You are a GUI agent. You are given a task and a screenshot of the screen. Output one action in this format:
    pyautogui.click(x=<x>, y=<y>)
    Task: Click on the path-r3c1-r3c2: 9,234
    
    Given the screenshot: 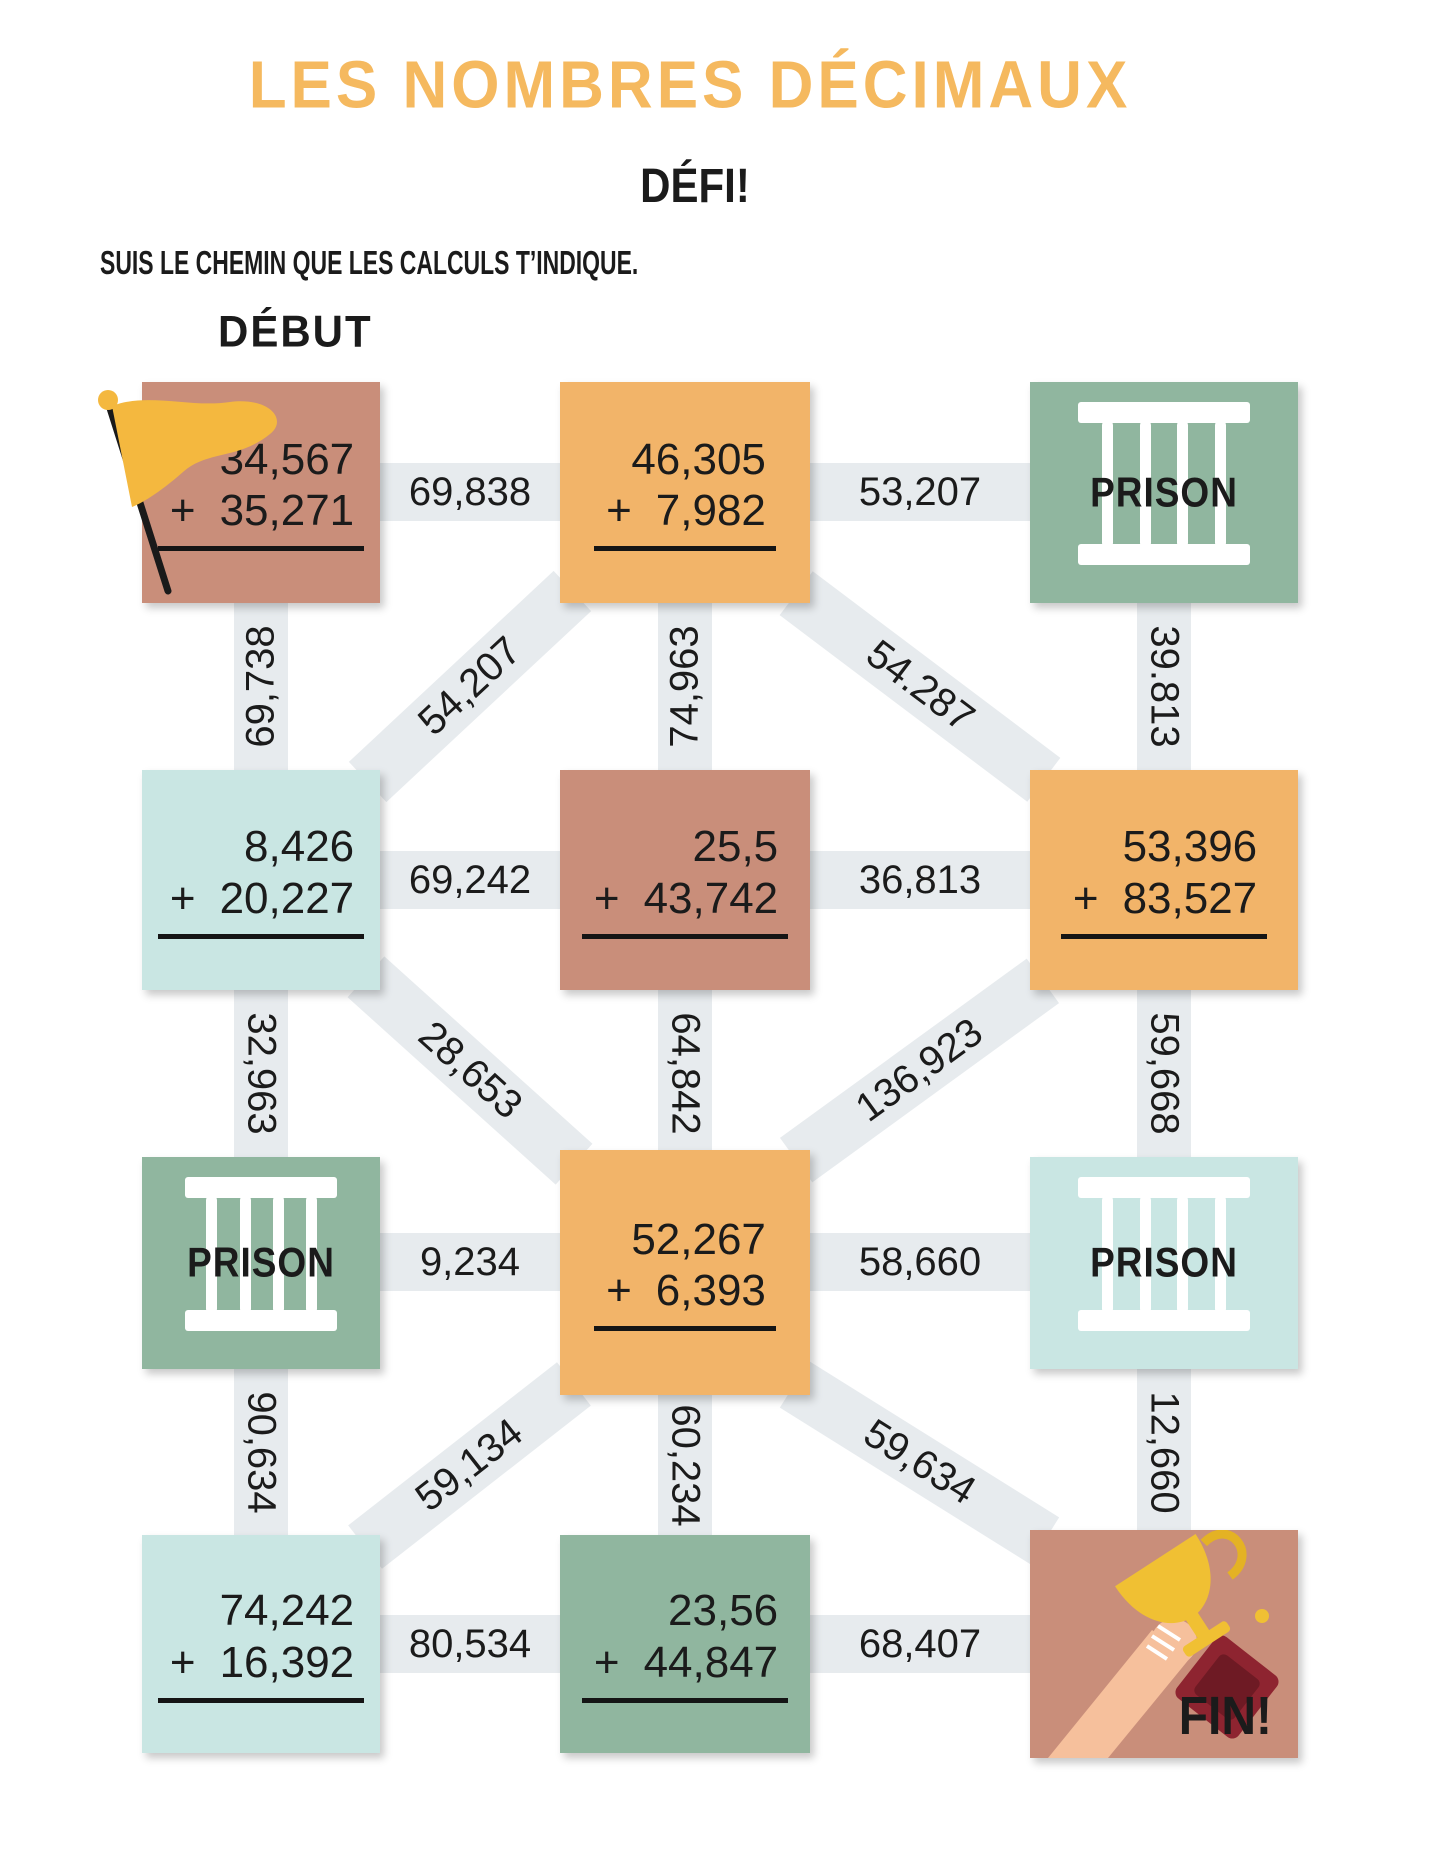 What is the action you would take?
    pyautogui.click(x=470, y=1262)
    